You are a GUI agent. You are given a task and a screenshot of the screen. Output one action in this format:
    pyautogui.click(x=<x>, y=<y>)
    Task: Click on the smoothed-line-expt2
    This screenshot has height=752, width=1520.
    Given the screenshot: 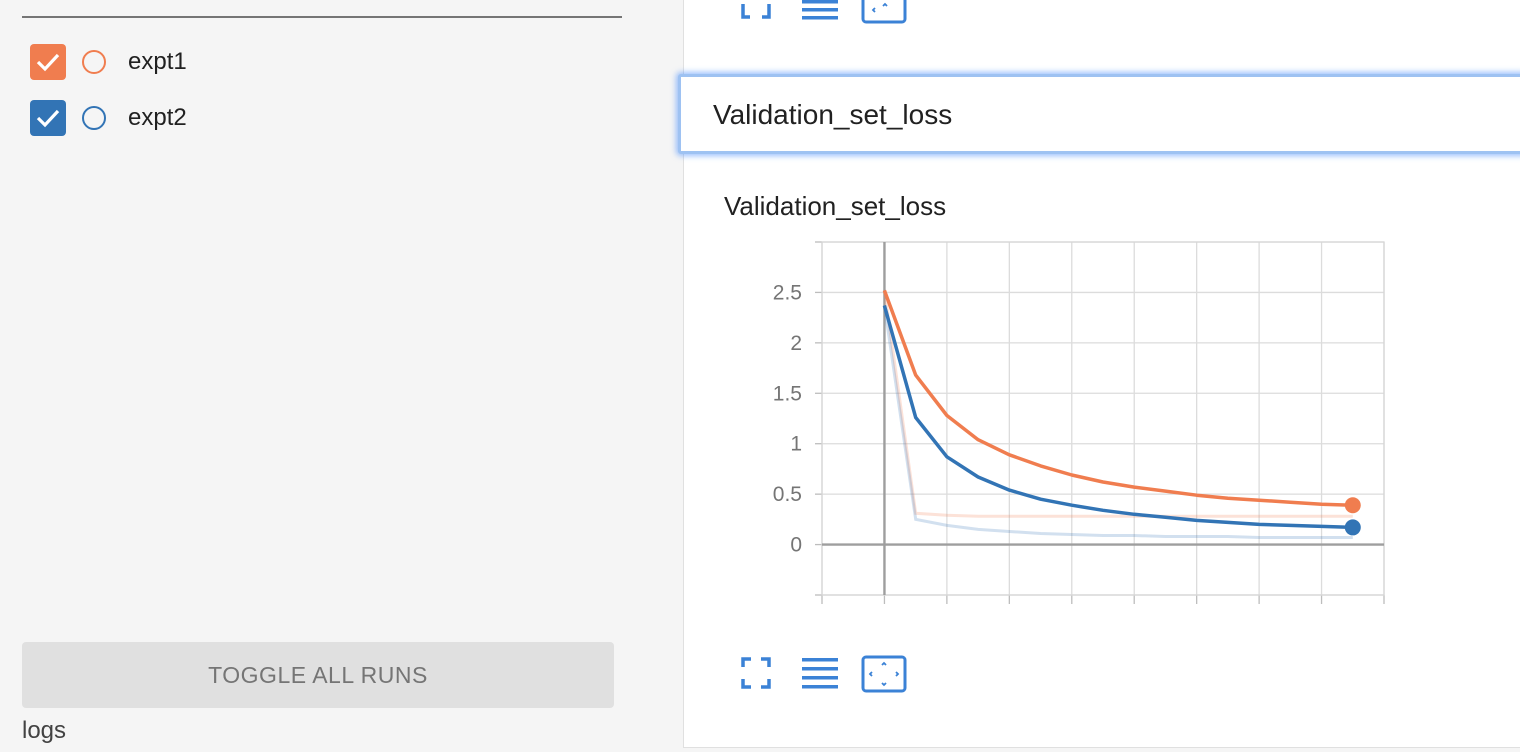 What is the action you would take?
    pyautogui.click(x=1117, y=417)
    